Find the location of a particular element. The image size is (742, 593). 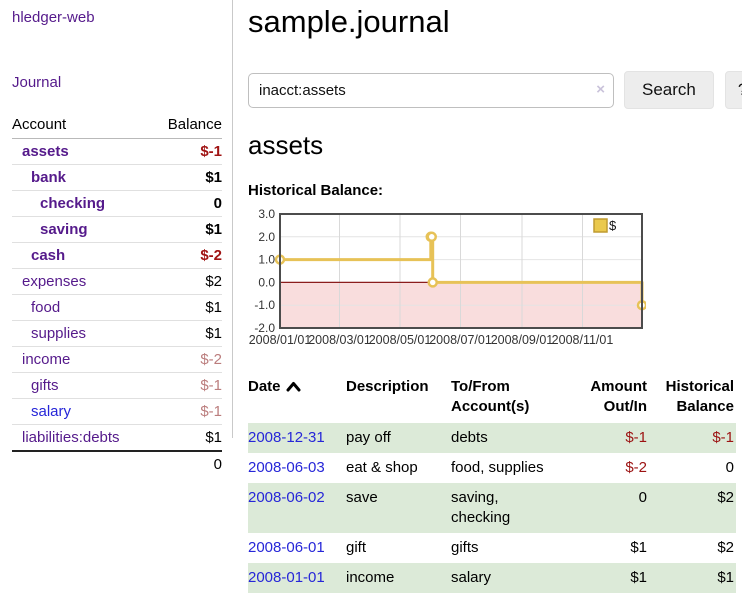

account-row-food: food $1 is located at coordinates (117, 307).